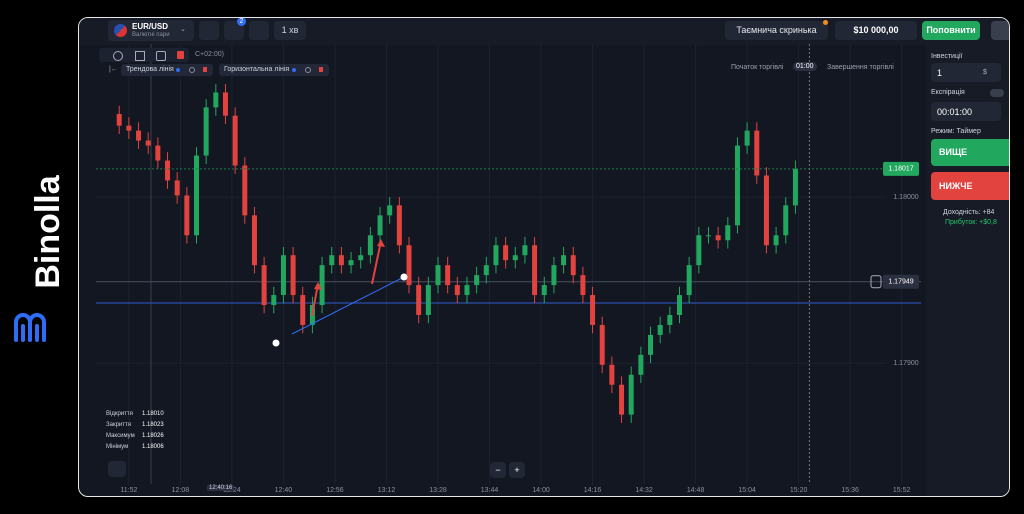 The height and width of the screenshot is (514, 1024). I want to click on expiration-input: 00:01:00, so click(966, 111).